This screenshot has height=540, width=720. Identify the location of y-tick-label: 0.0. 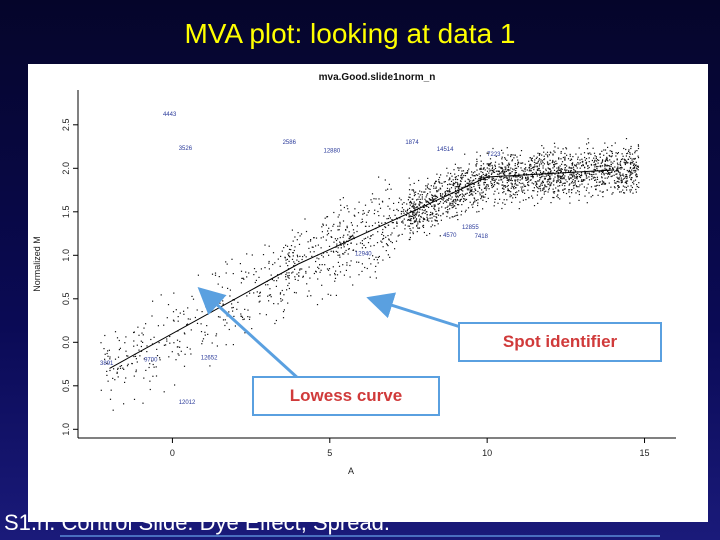
(66, 342).